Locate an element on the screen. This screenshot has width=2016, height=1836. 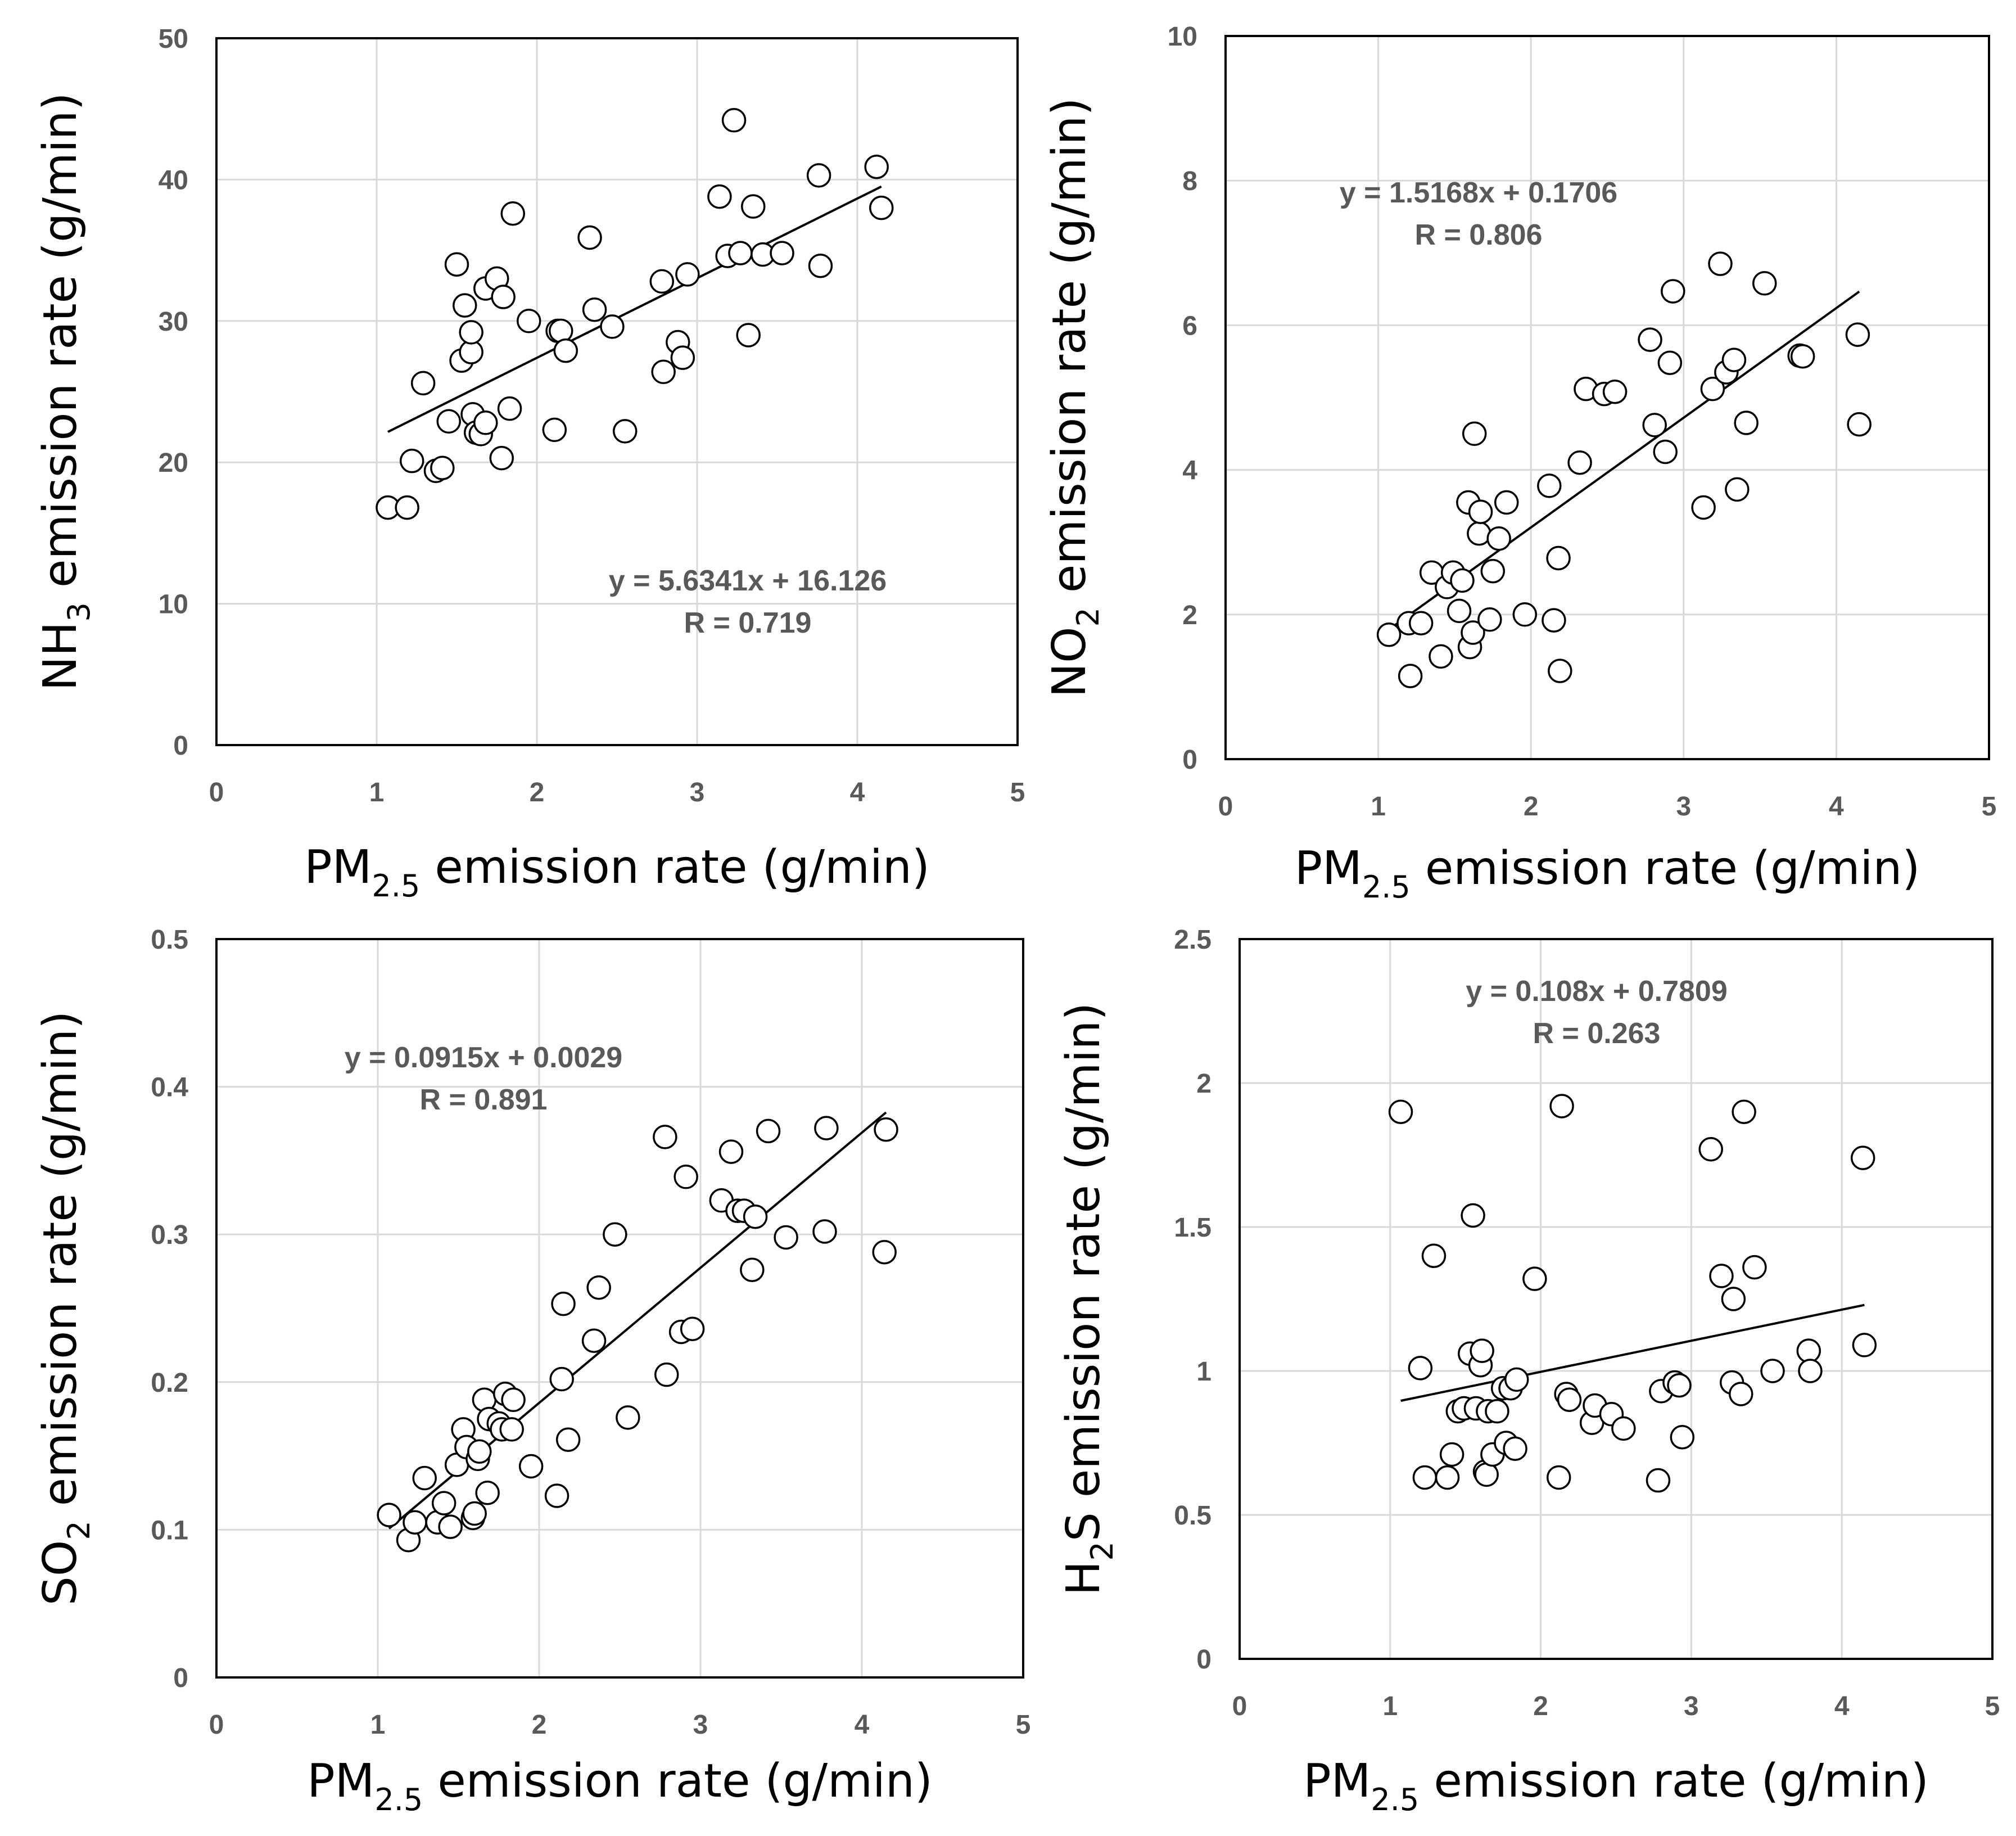
y-tick-label: 40 is located at coordinates (173, 180).